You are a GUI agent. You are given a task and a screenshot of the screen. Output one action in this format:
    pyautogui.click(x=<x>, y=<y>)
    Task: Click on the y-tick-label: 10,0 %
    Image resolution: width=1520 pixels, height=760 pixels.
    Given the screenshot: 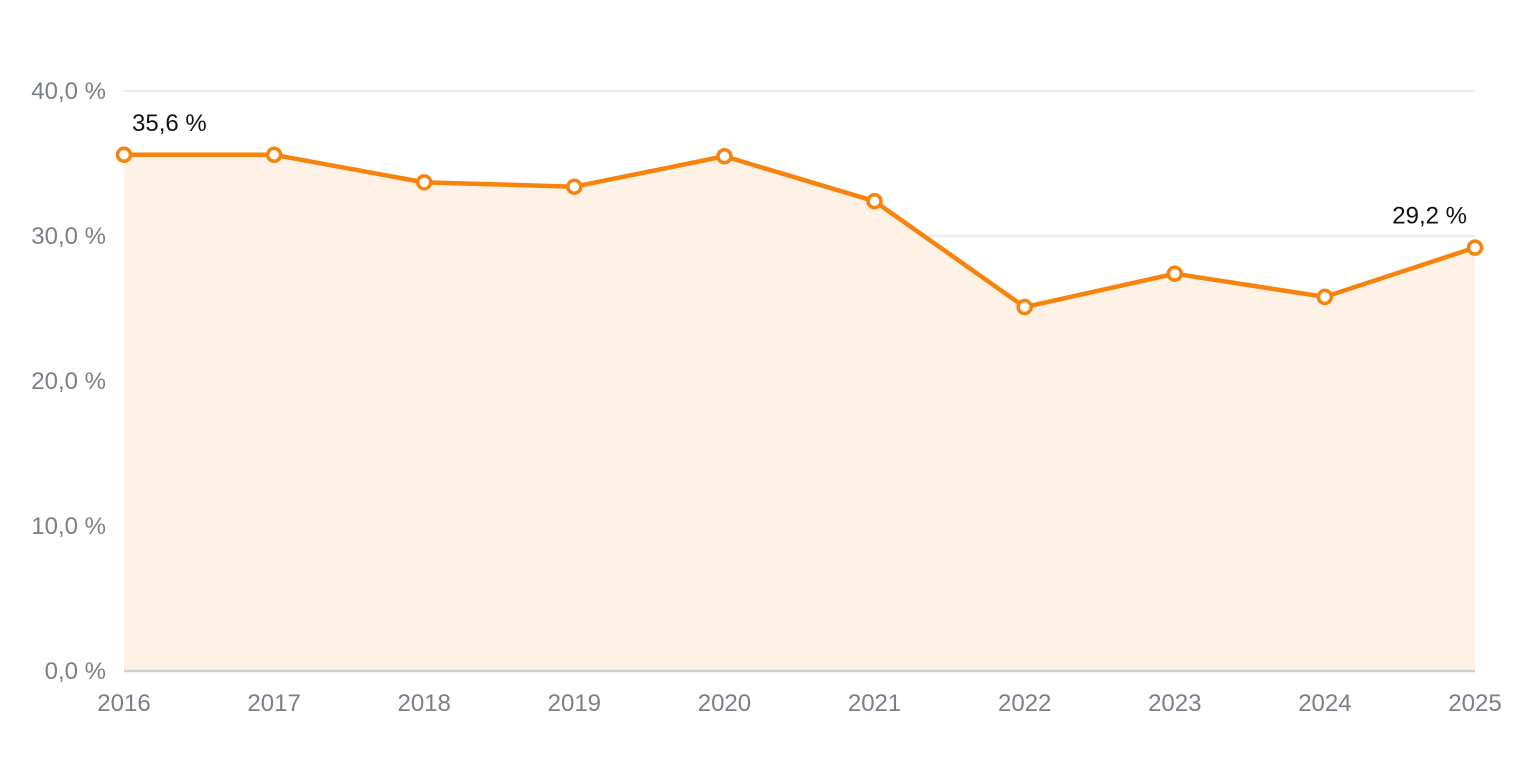 What is the action you would take?
    pyautogui.click(x=68, y=526)
    